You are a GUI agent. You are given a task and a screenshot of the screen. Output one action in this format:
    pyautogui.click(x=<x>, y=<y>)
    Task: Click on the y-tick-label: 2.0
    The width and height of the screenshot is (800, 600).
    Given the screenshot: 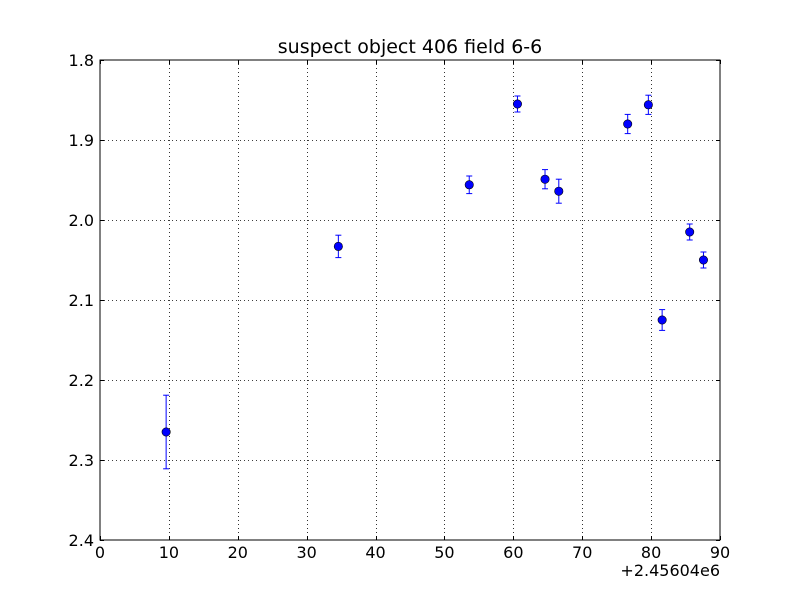 What is the action you would take?
    pyautogui.click(x=81, y=220)
    